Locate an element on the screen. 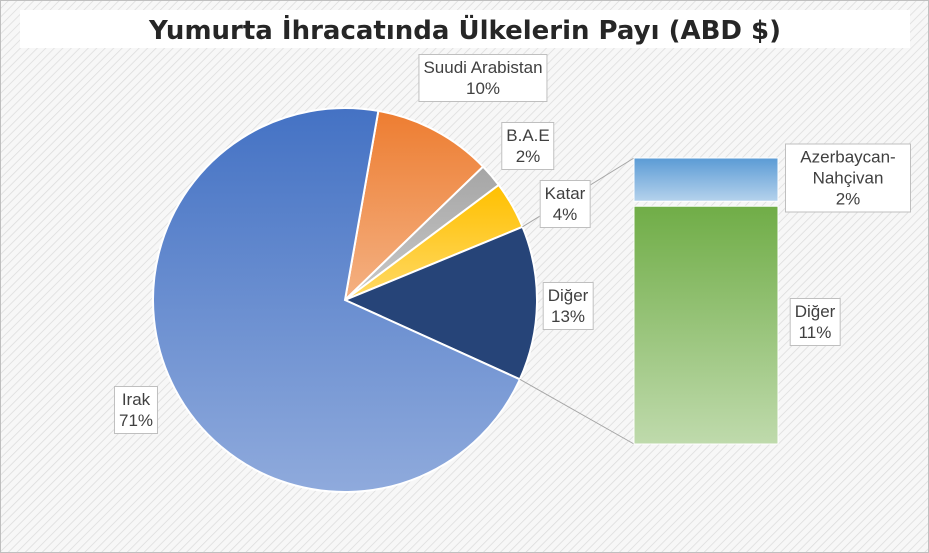  connector is located at coordinates (577, 411).